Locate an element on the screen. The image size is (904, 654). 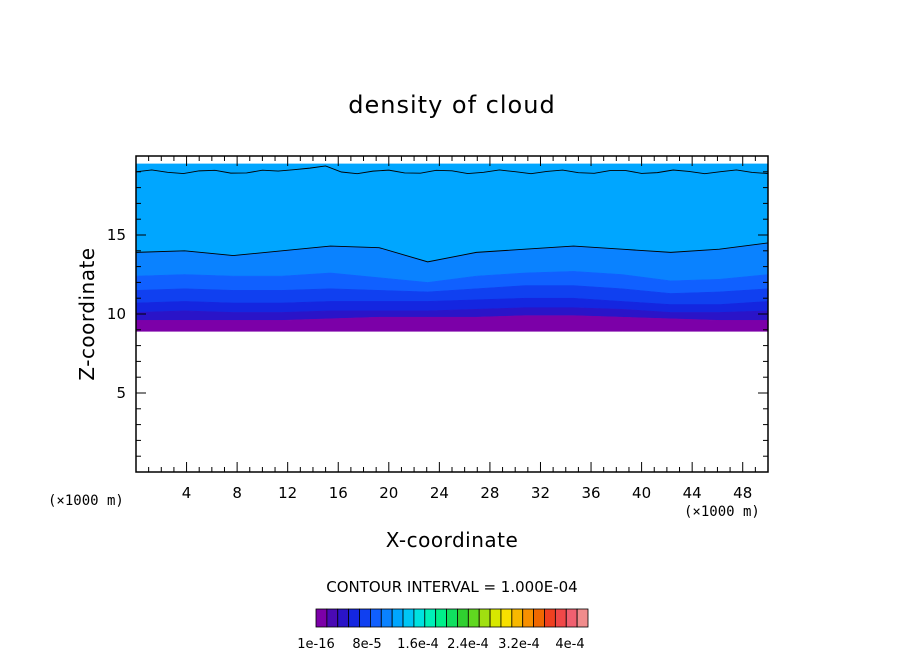
colorbar-label: 3.2e-4 is located at coordinates (519, 644).